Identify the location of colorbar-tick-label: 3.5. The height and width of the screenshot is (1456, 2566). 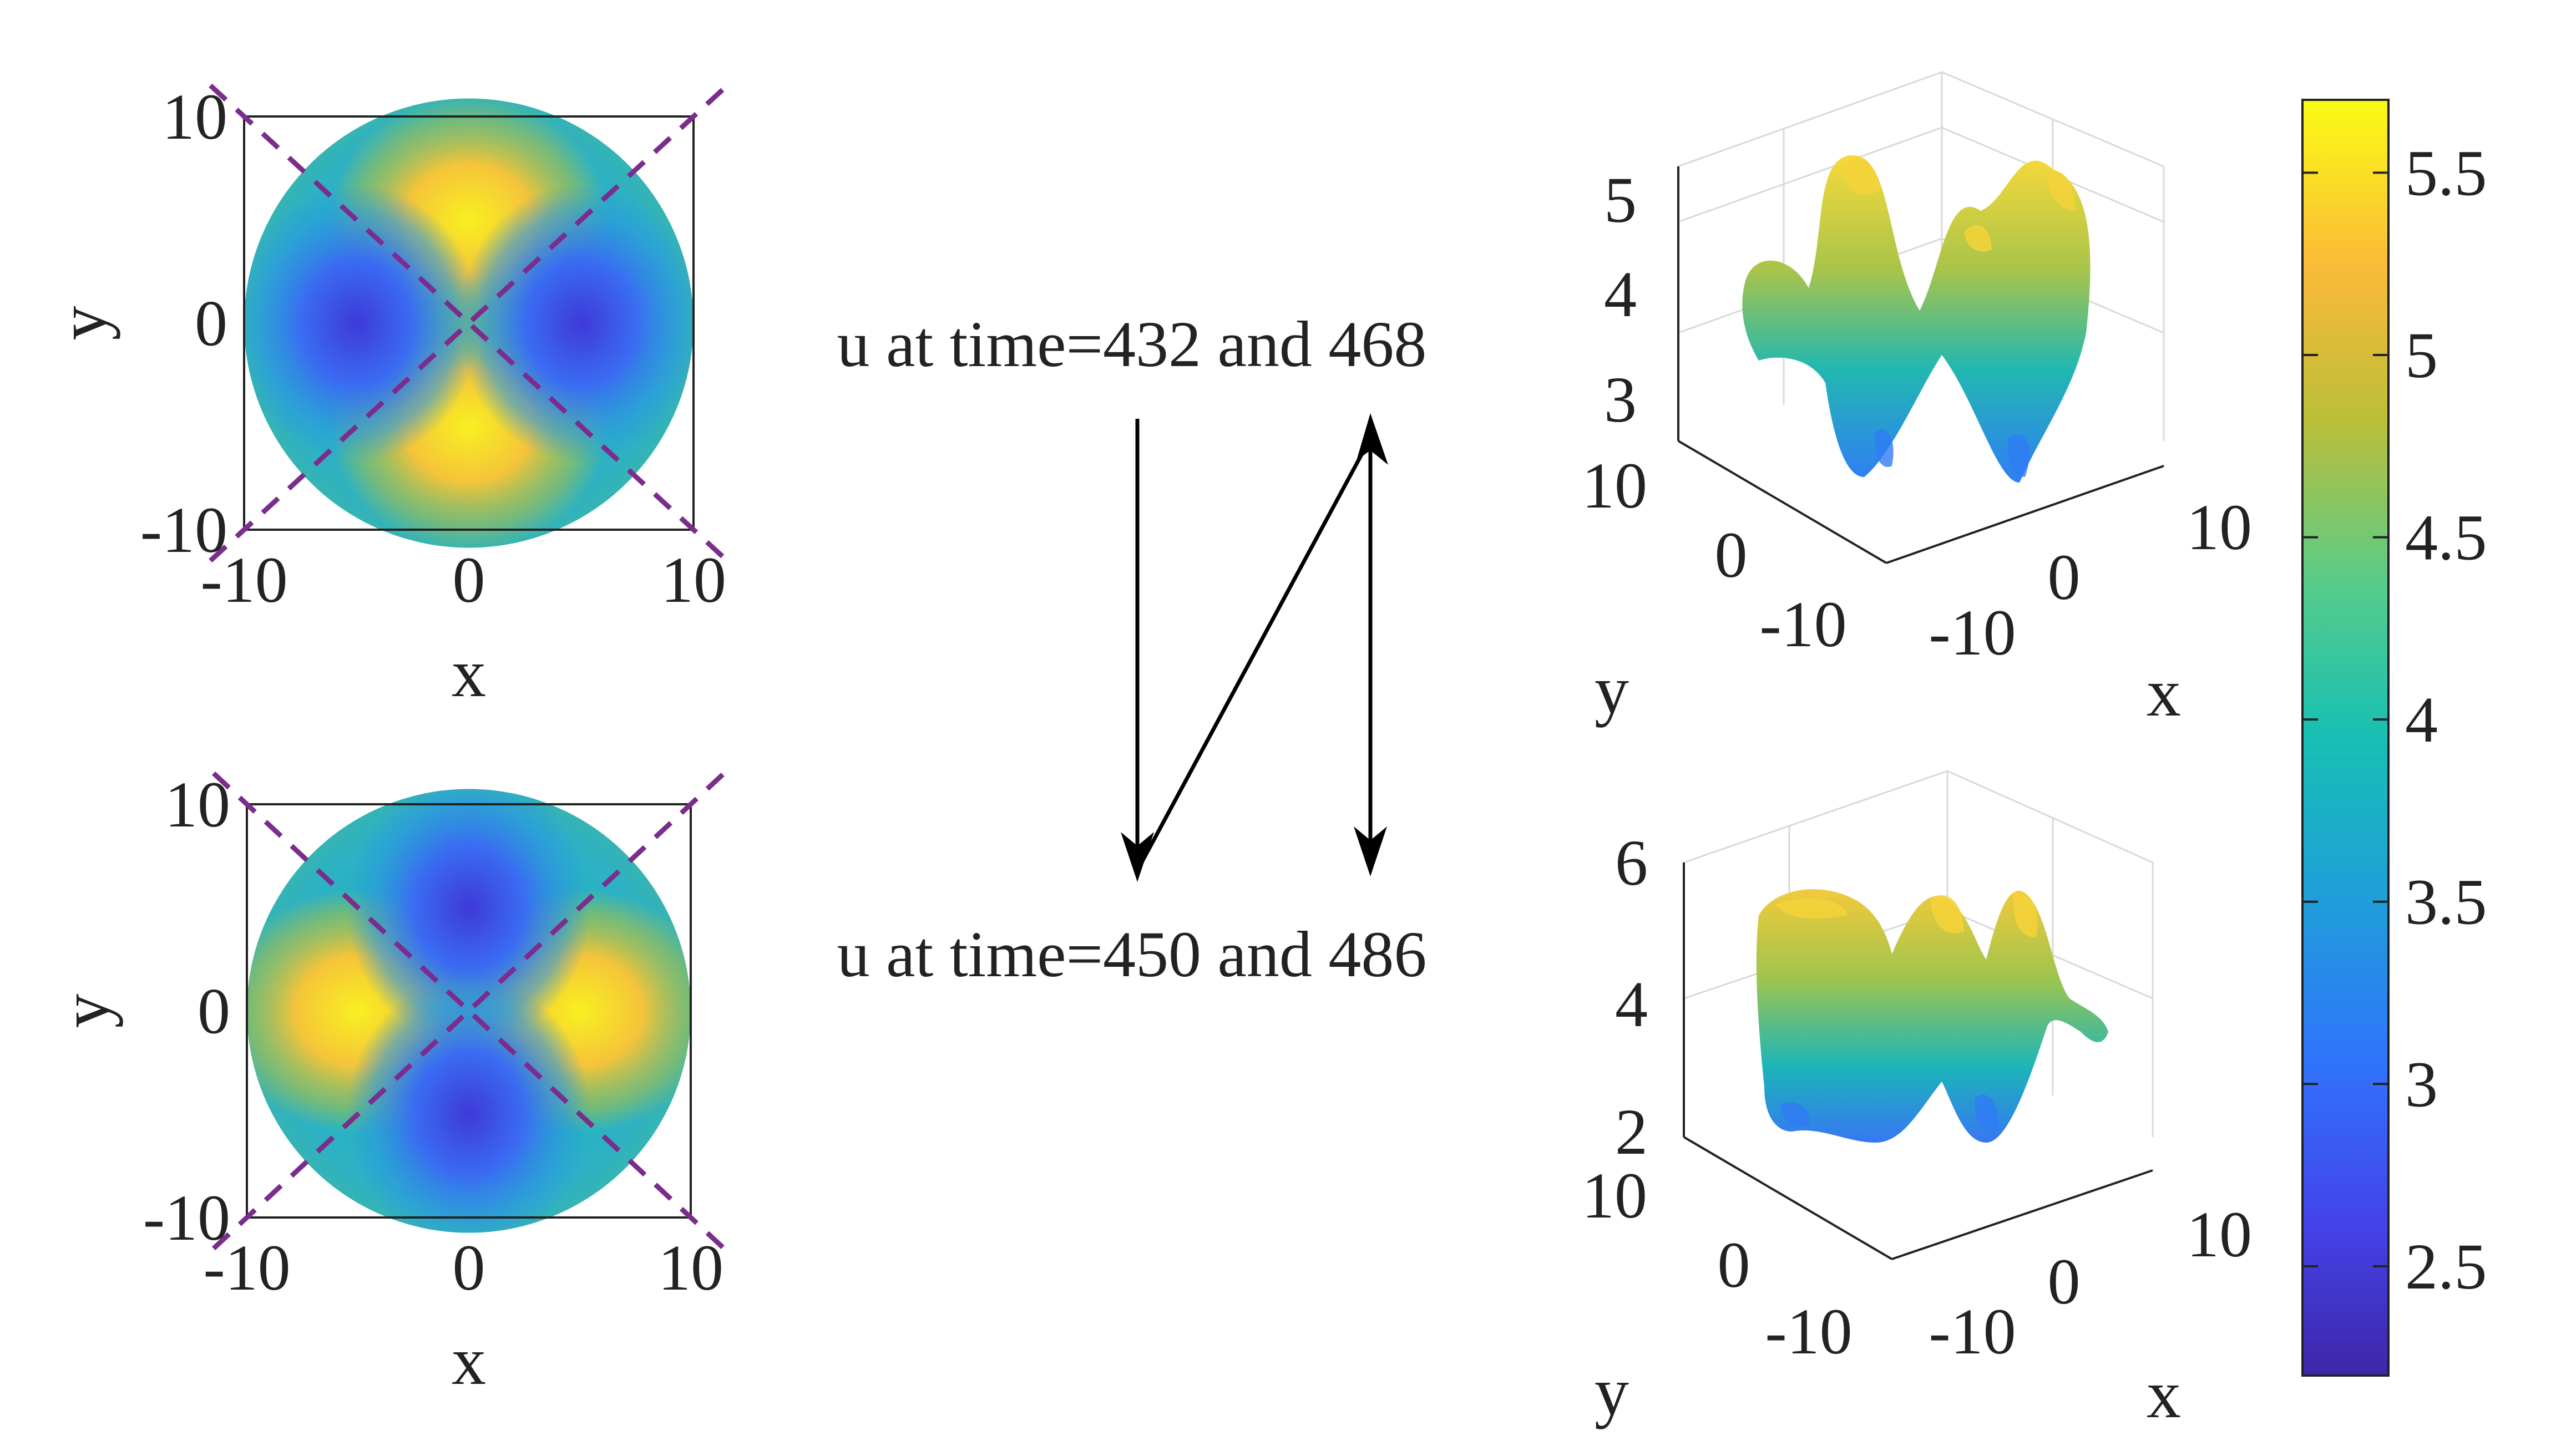
(2446, 902).